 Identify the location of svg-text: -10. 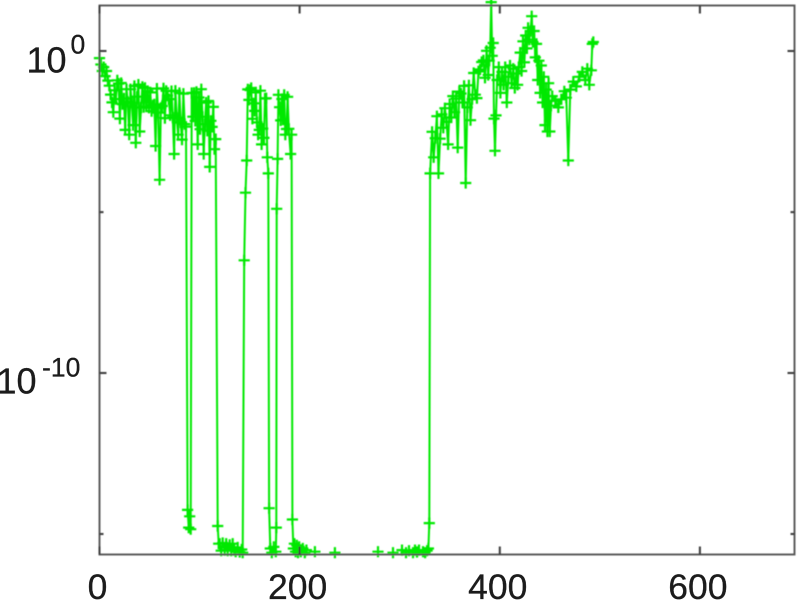
(61, 368).